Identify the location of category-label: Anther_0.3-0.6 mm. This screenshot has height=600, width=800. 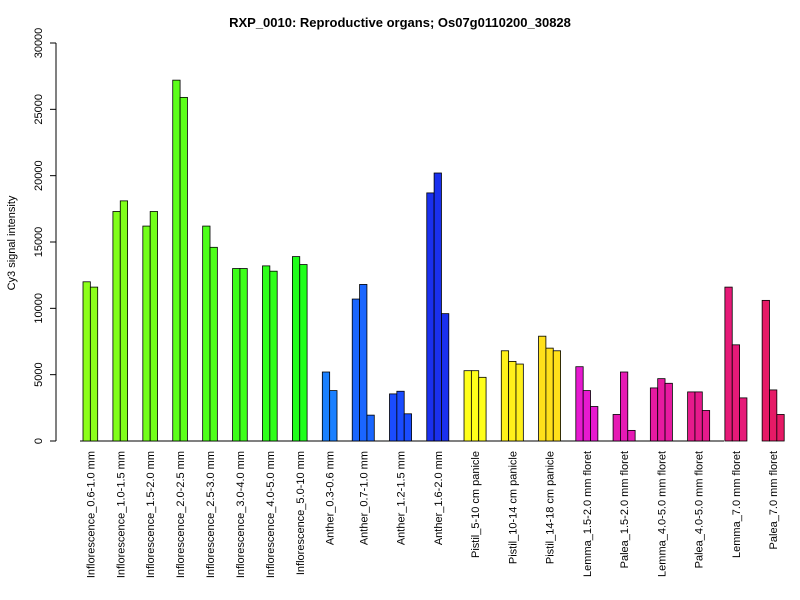
(331, 498).